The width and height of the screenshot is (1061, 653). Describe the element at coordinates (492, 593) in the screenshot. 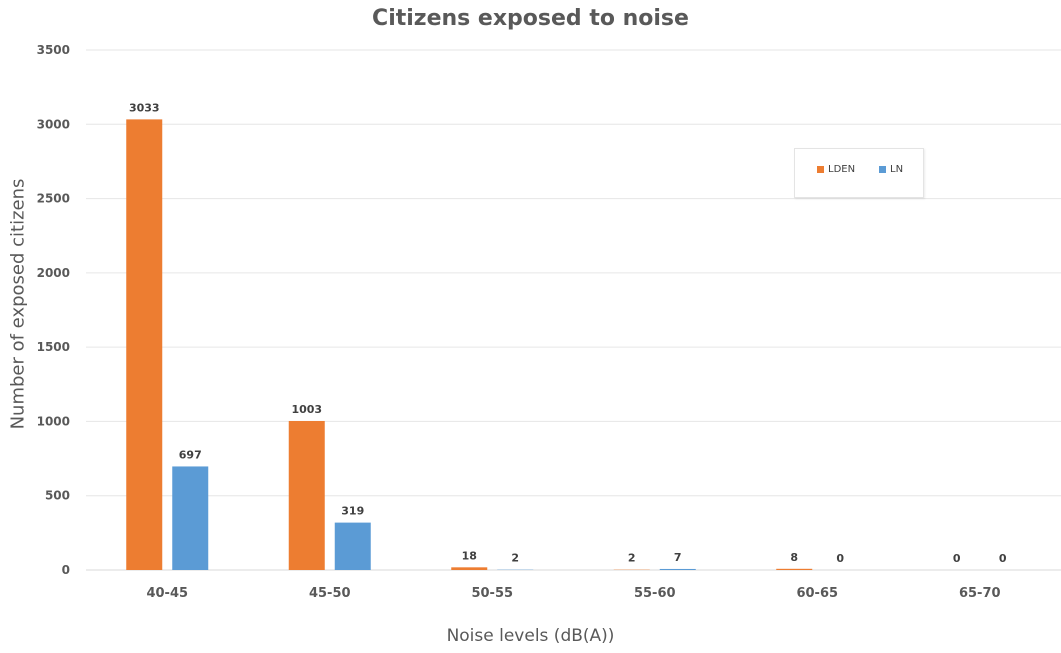

I see `x-tick-label: 50-55` at that location.